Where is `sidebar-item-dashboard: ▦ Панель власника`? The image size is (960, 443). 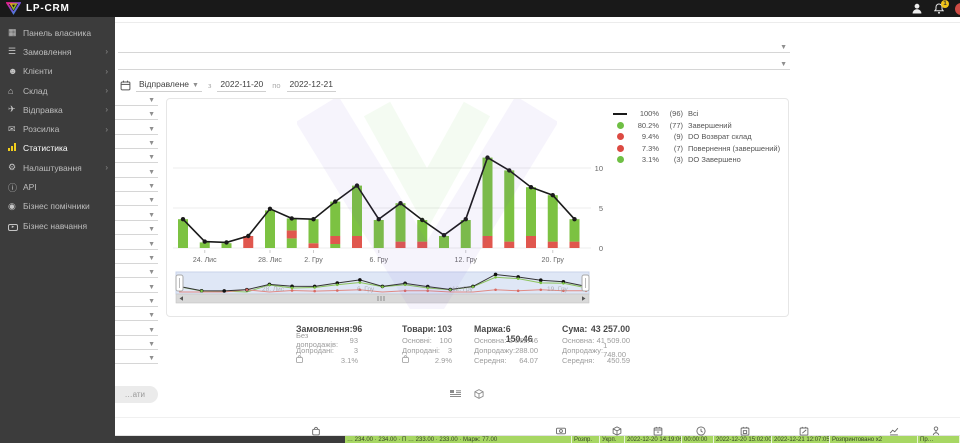
sidebar-item-dashboard: ▦ Панель власника is located at coordinates (57, 32).